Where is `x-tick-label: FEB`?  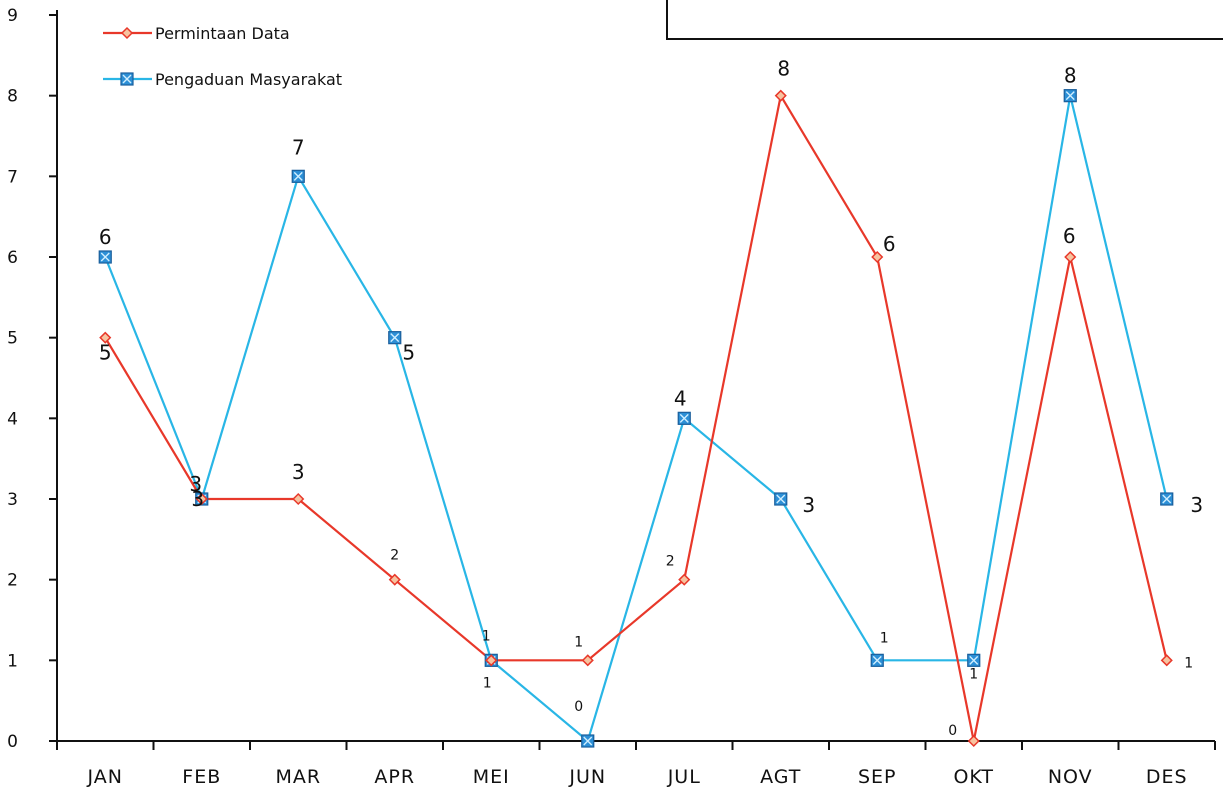 x-tick-label: FEB is located at coordinates (201, 777).